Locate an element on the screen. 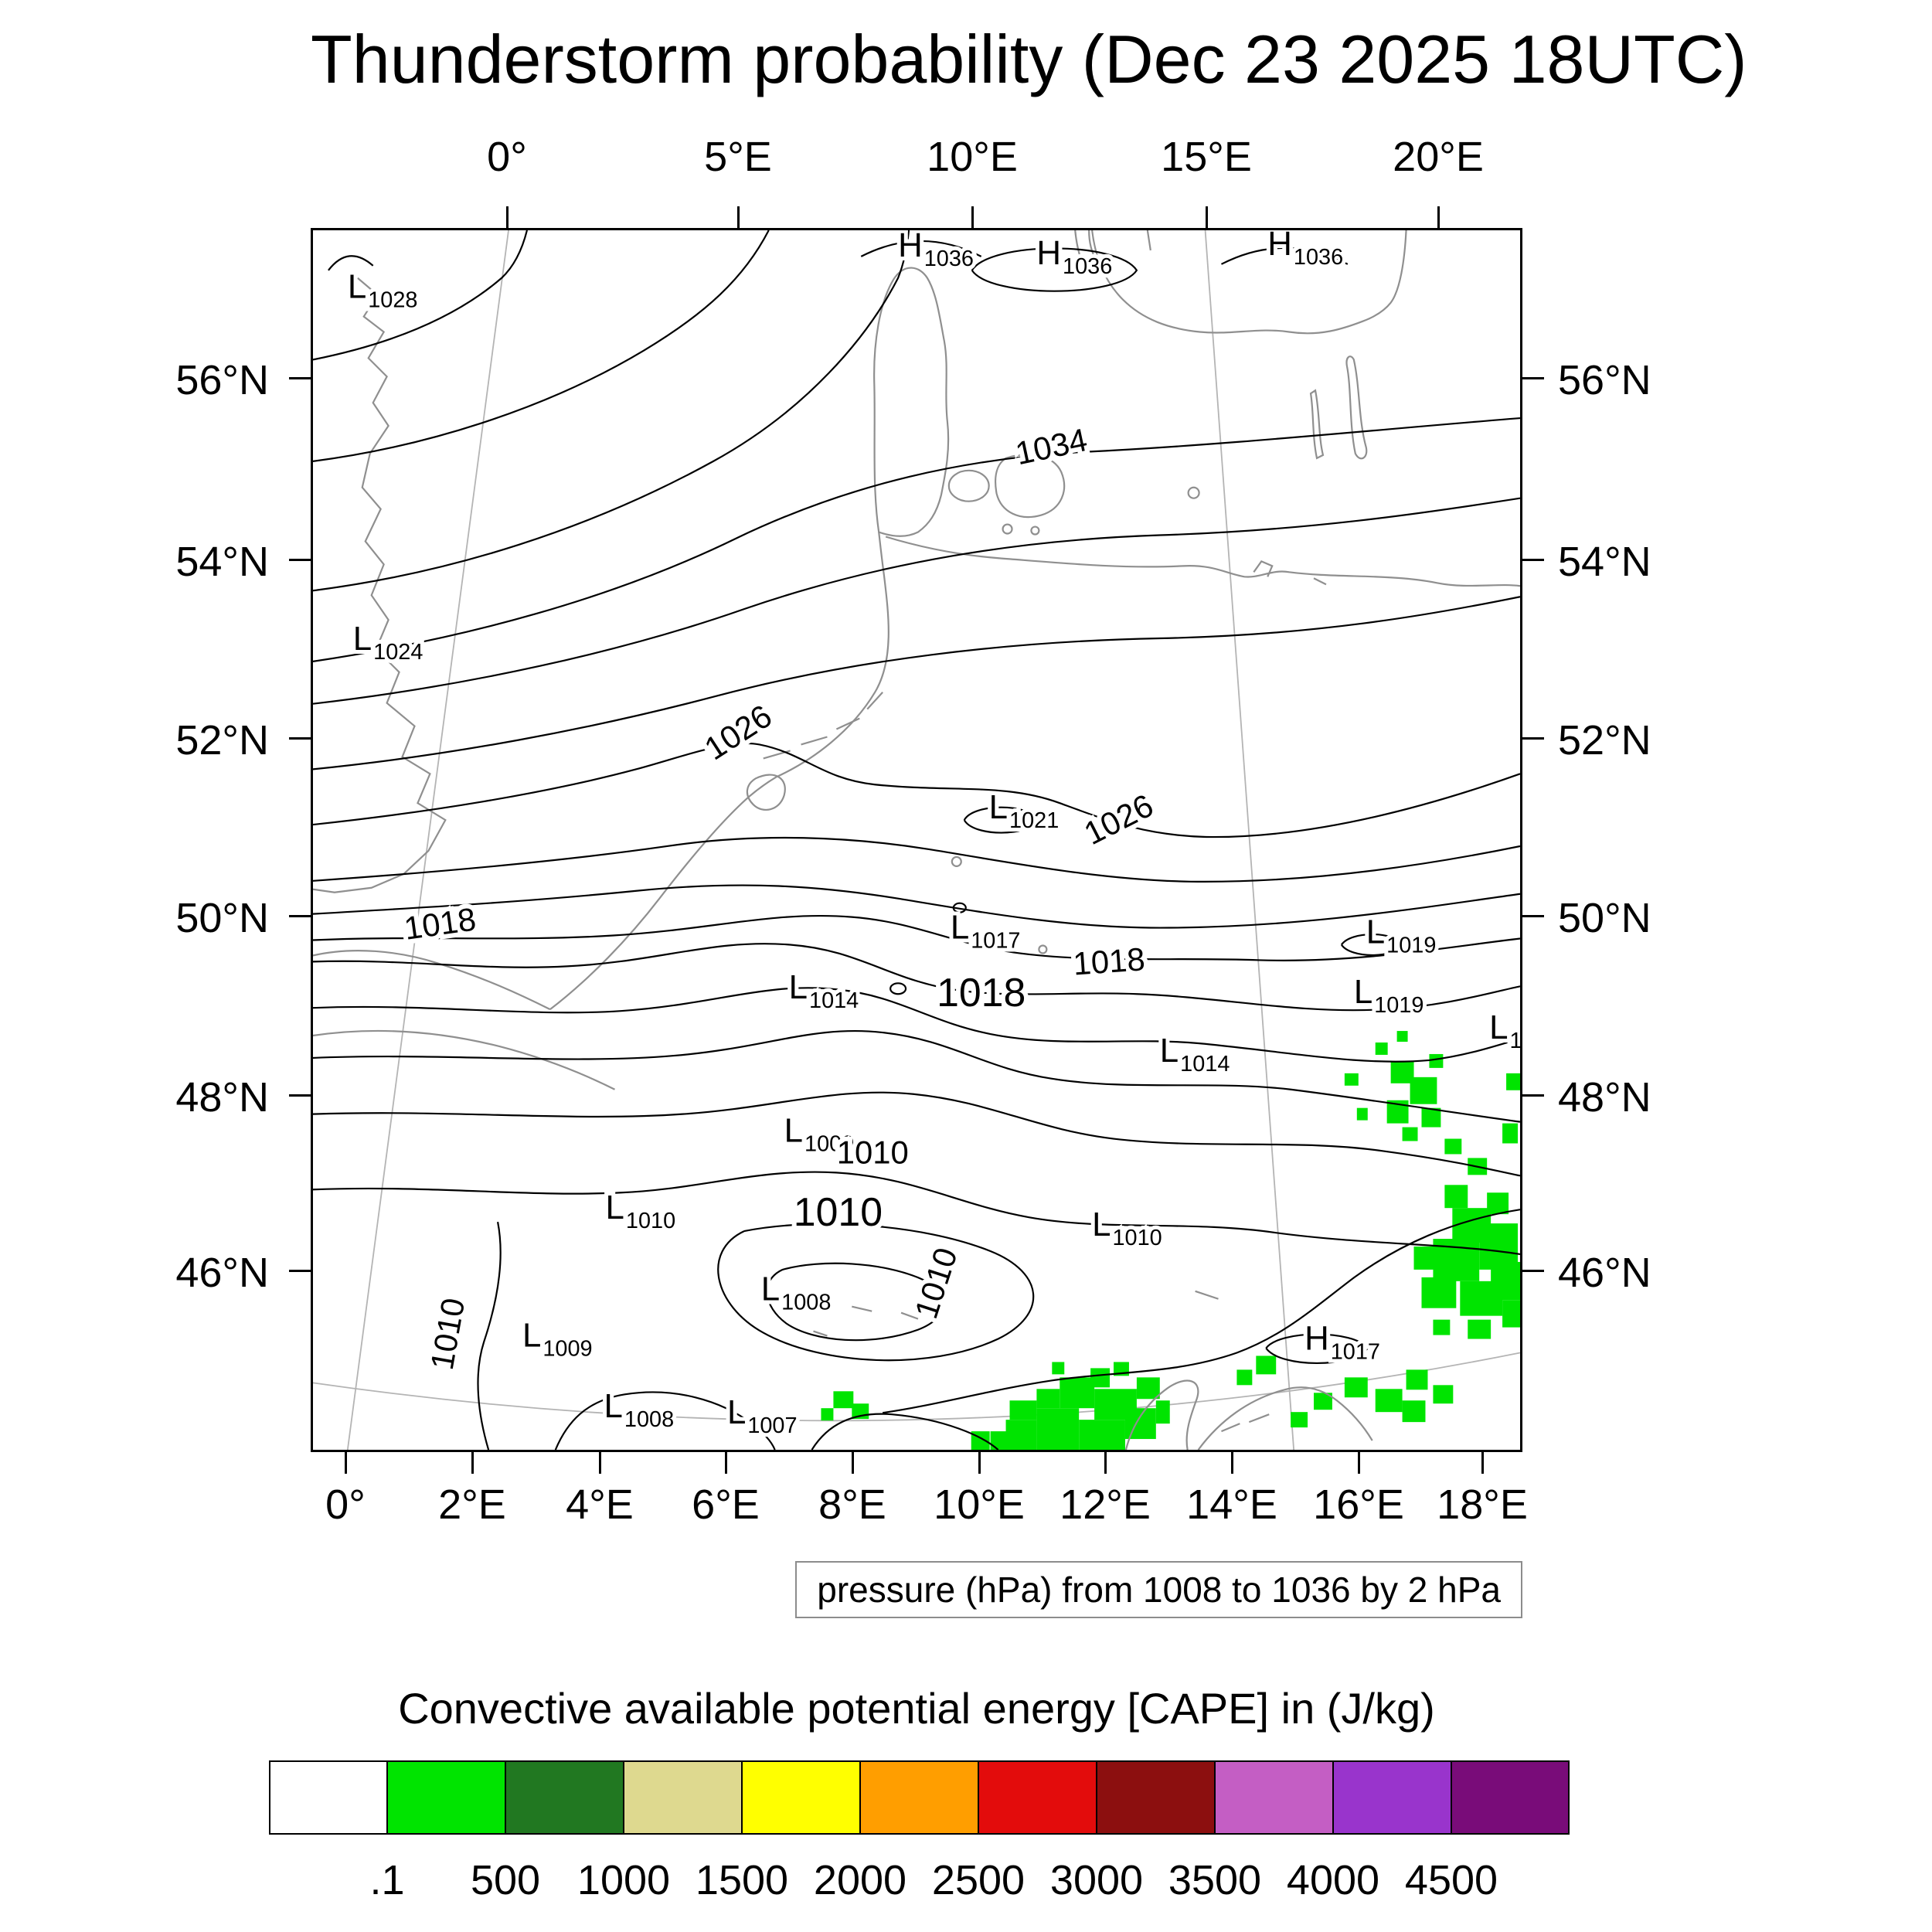 This screenshot has height=1932, width=1932. lat-label-left: 52°N is located at coordinates (222, 741).